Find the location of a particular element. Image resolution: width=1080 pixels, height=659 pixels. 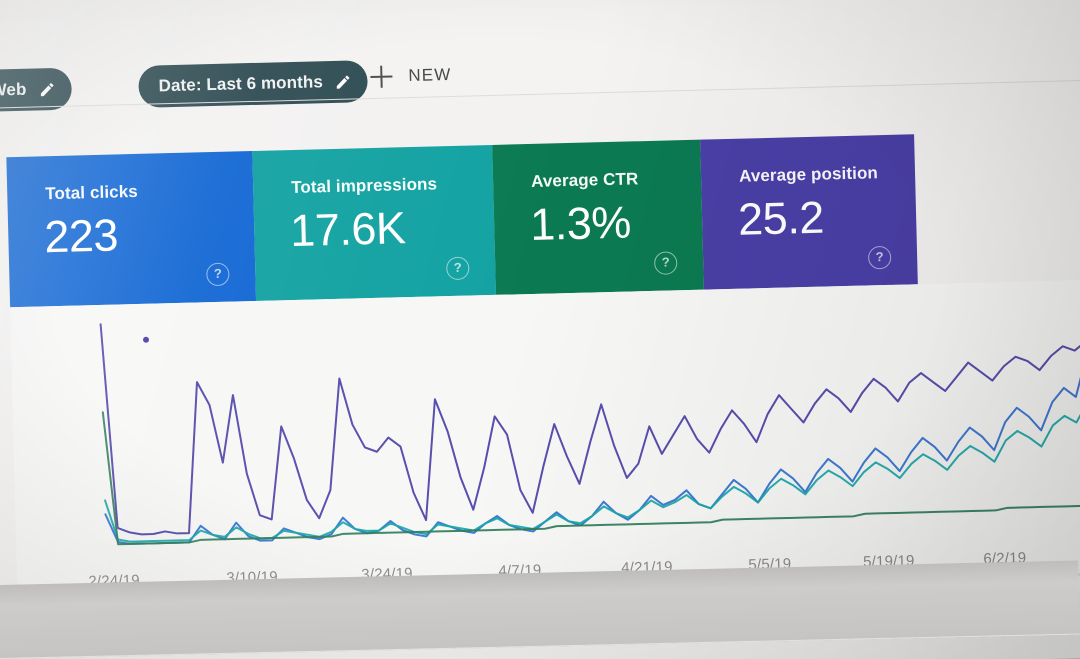

metric-card-value: 1.3% is located at coordinates (580, 223).